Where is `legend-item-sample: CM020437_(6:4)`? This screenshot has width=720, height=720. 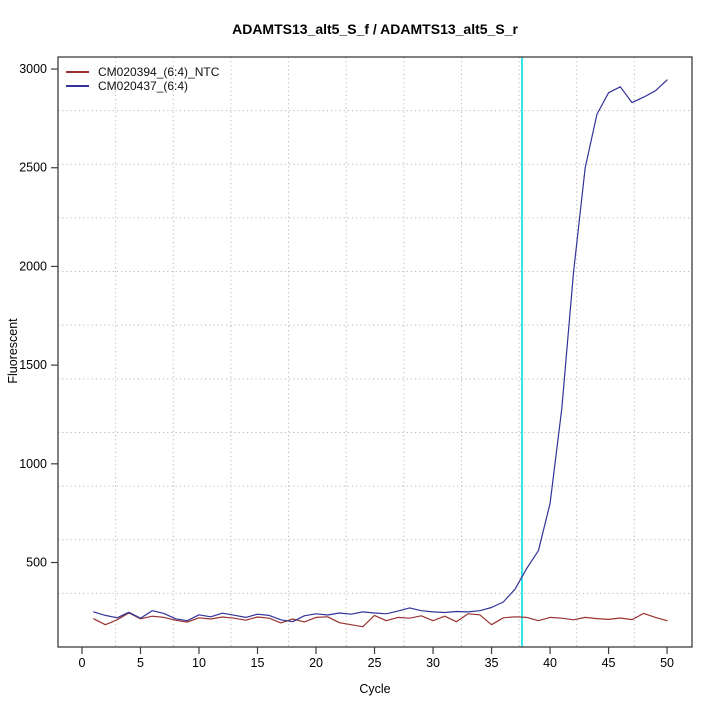 legend-item-sample: CM020437_(6:4) is located at coordinates (142, 86).